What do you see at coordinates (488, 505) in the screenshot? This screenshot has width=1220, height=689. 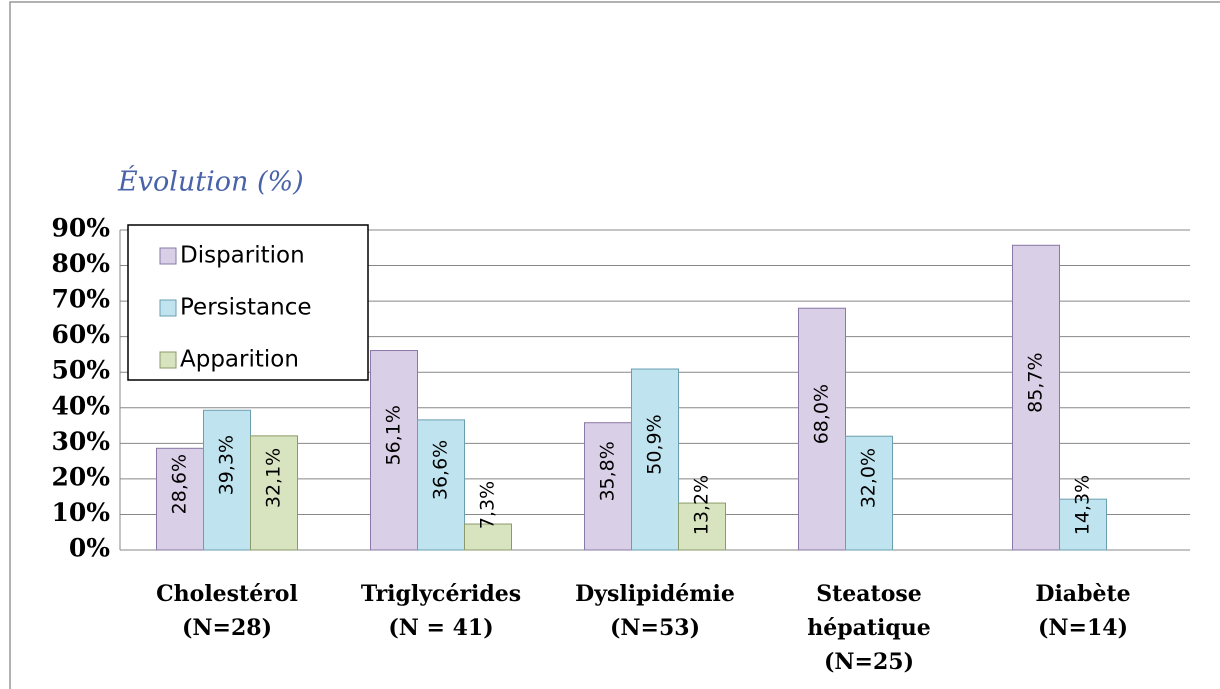 I see `value-label: 7,3%` at bounding box center [488, 505].